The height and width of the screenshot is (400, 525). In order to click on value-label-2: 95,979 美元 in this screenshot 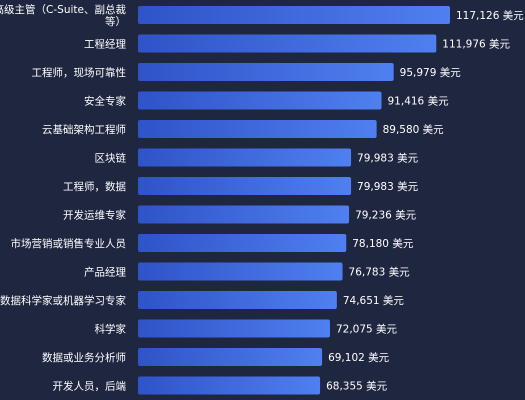, I will do `click(431, 72)`.